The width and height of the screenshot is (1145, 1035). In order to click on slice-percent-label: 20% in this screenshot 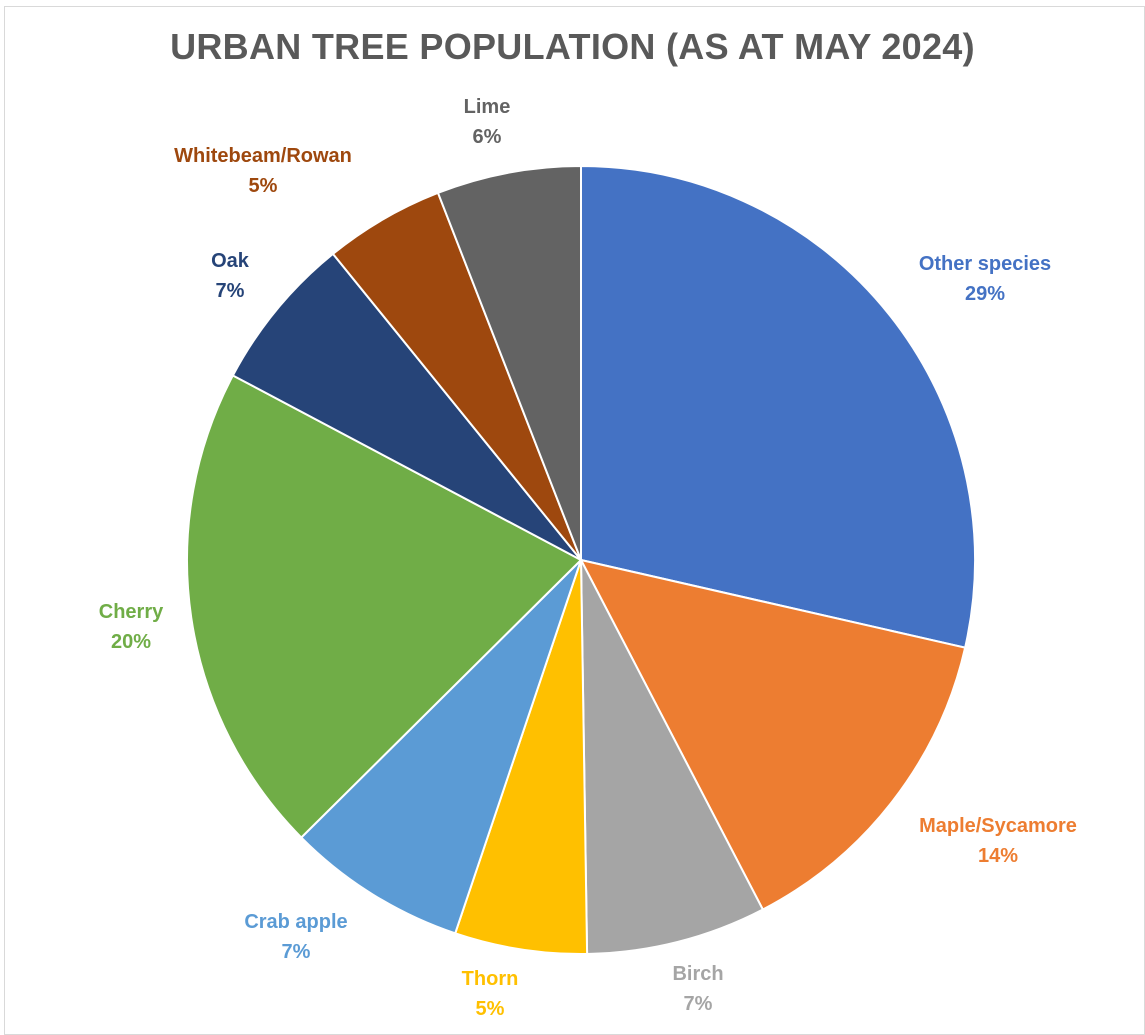, I will do `click(131, 642)`.